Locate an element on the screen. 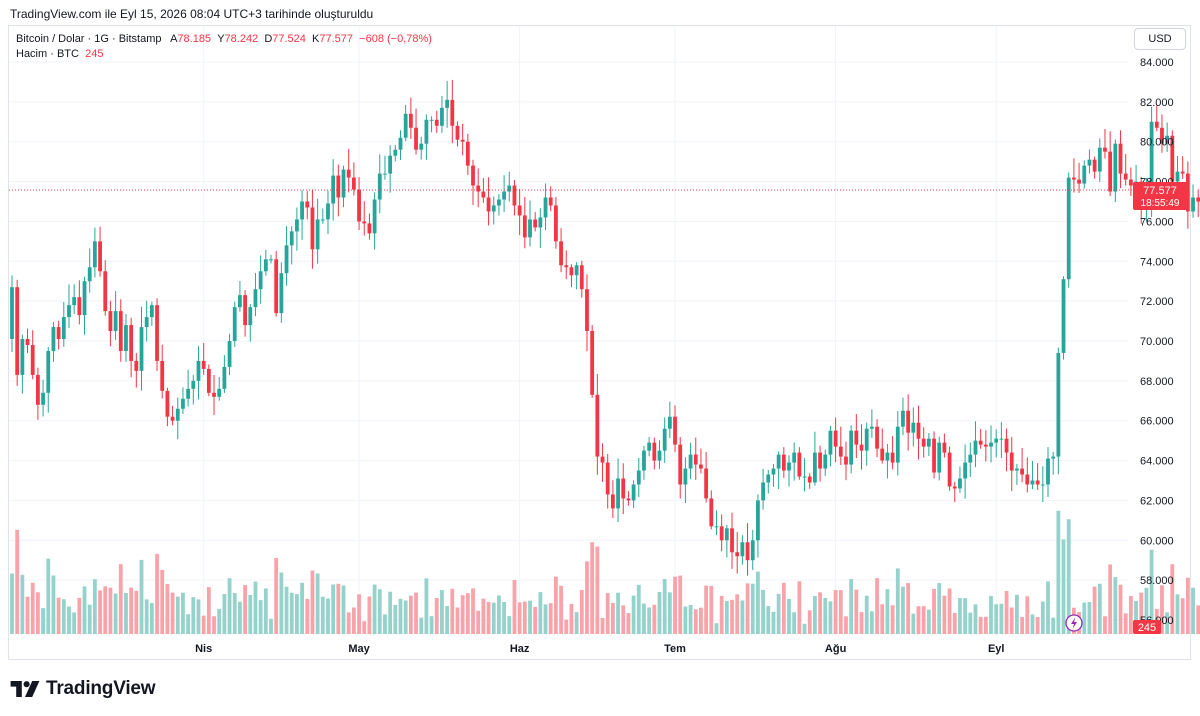 The height and width of the screenshot is (716, 1200). price-tag-countdown: 18:55:49 is located at coordinates (1160, 203).